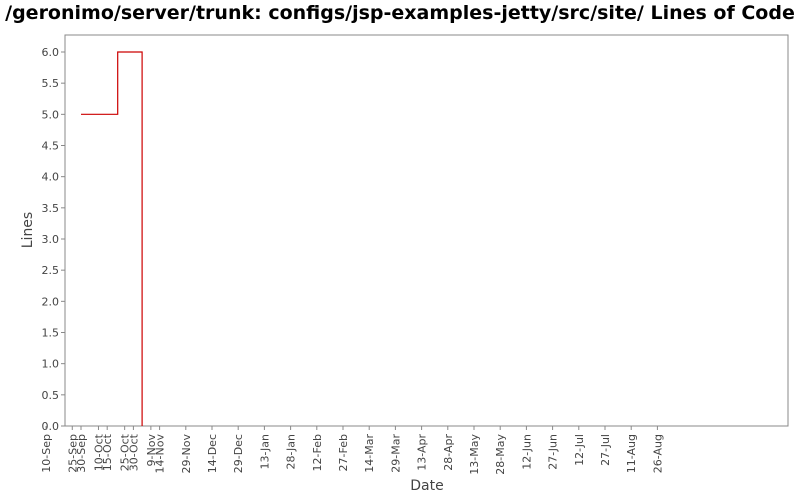  I want to click on x-axis-label: Date, so click(426, 486).